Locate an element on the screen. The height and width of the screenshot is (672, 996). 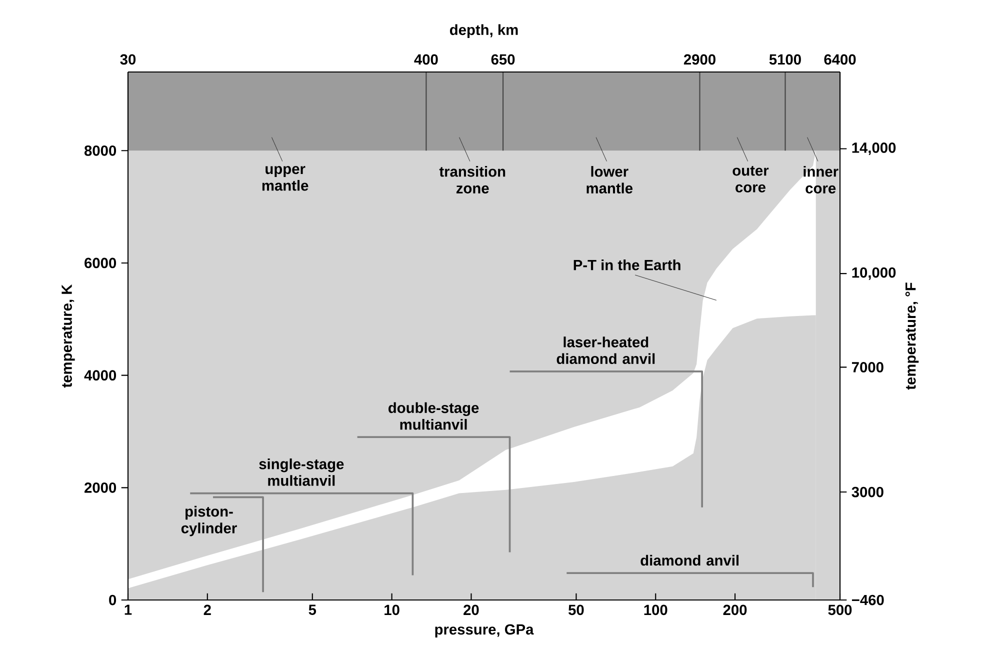
x-tick-label: 50 is located at coordinates (576, 610).